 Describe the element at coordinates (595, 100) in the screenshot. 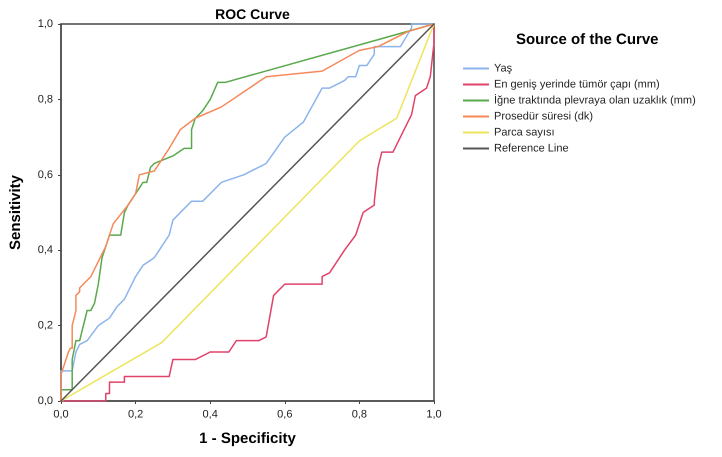

I see `legend-label: İğne traktında plevraya olan uzaklık (mm)` at that location.